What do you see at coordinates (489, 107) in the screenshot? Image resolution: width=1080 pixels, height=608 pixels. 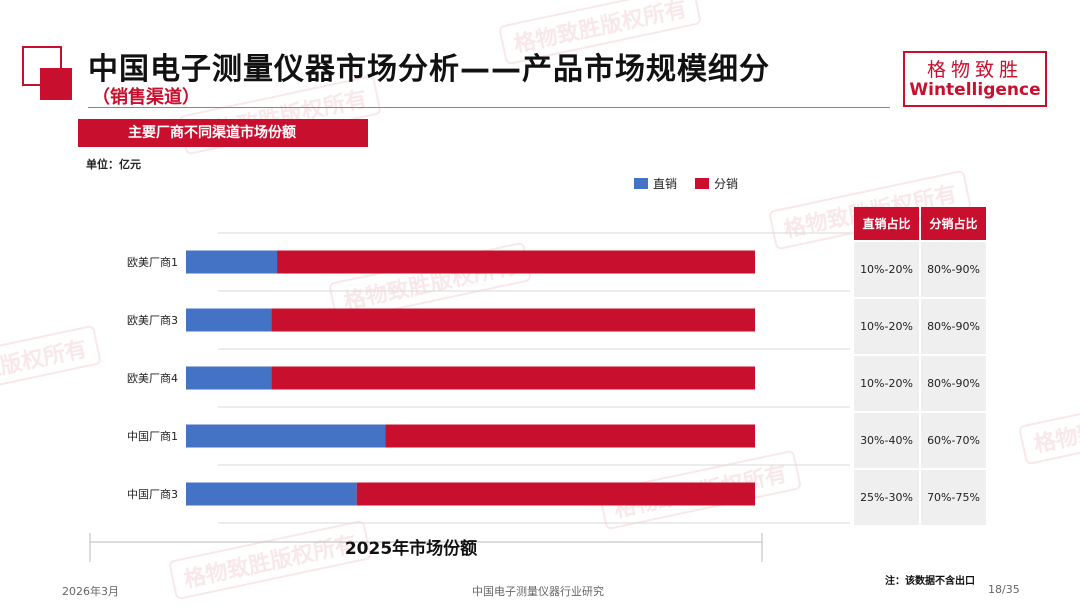 I see `title-divider` at bounding box center [489, 107].